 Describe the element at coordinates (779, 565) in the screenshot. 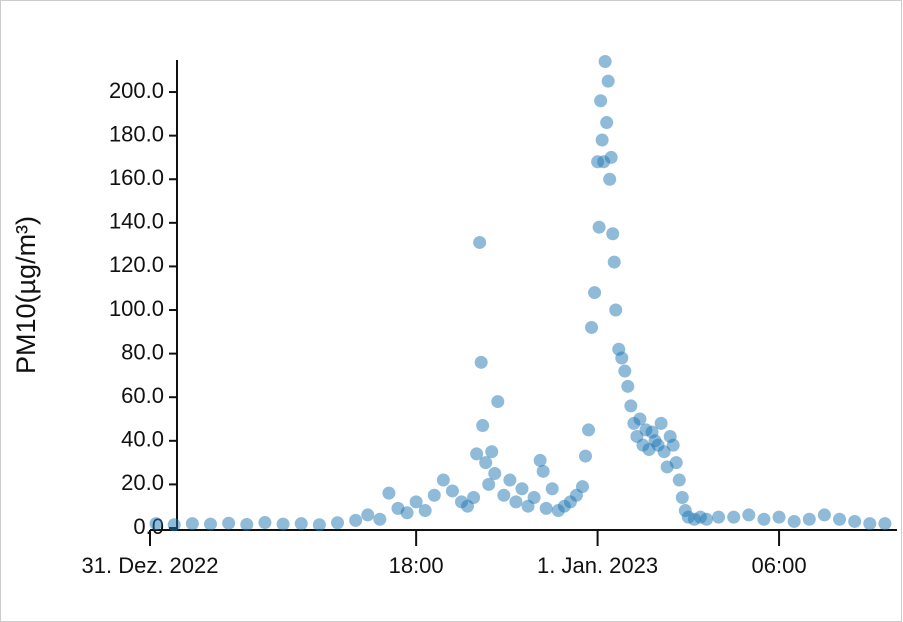

I see `x-tick-label: 06:00` at that location.